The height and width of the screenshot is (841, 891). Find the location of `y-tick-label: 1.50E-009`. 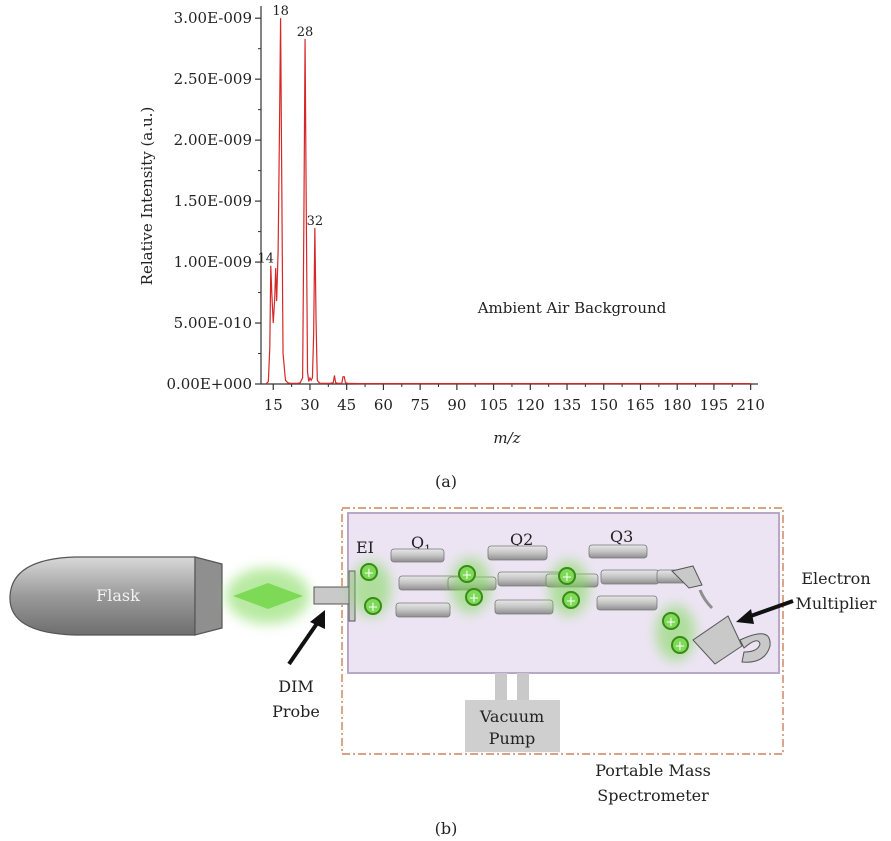

y-tick-label: 1.50E-009 is located at coordinates (213, 201).